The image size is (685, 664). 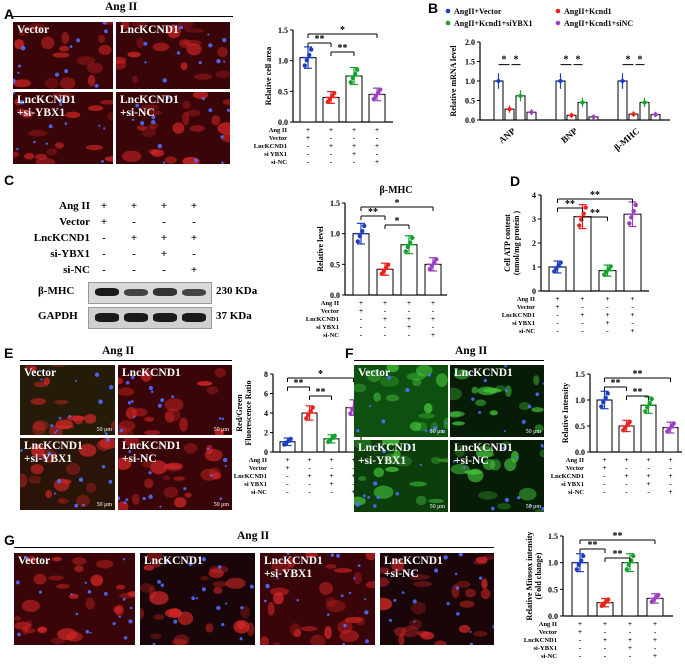 What do you see at coordinates (470, 101) in the screenshot?
I see `y-tick-label: 0.5` at bounding box center [470, 101].